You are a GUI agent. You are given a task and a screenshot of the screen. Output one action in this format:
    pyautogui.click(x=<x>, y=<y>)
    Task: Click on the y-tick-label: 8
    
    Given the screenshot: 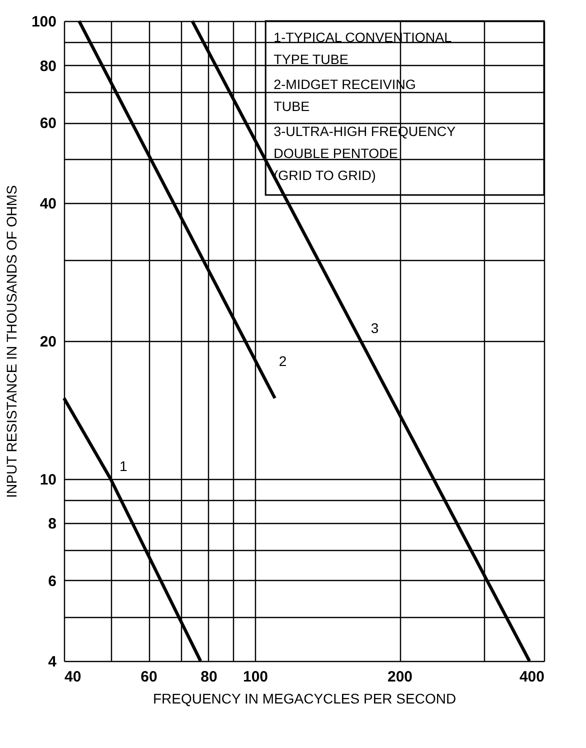 What is the action you would take?
    pyautogui.click(x=52, y=524)
    